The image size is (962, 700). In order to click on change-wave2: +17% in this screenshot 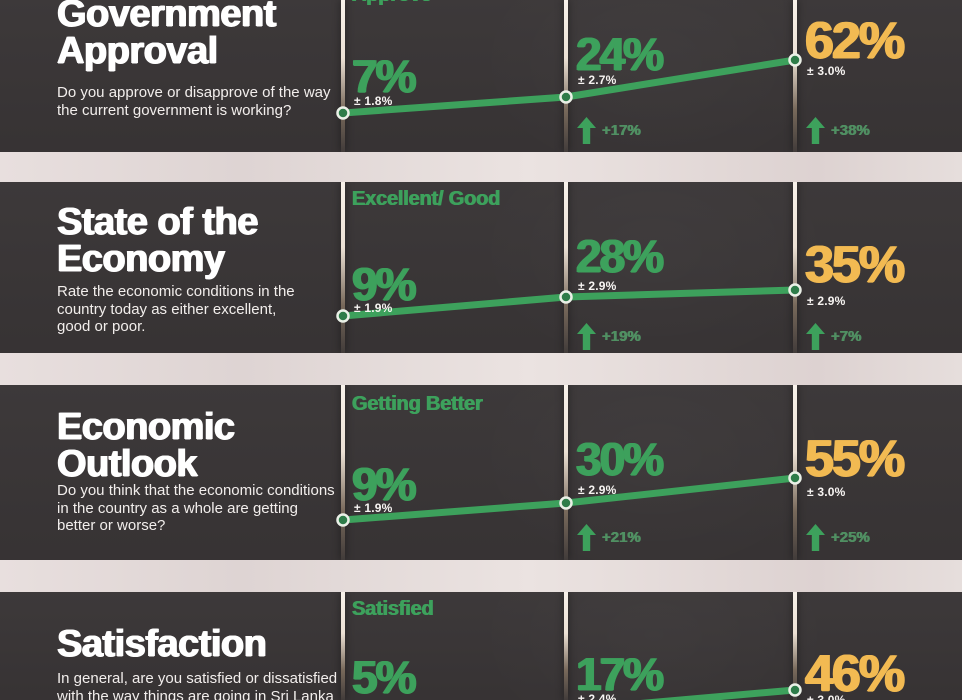, I will do `click(609, 130)`.